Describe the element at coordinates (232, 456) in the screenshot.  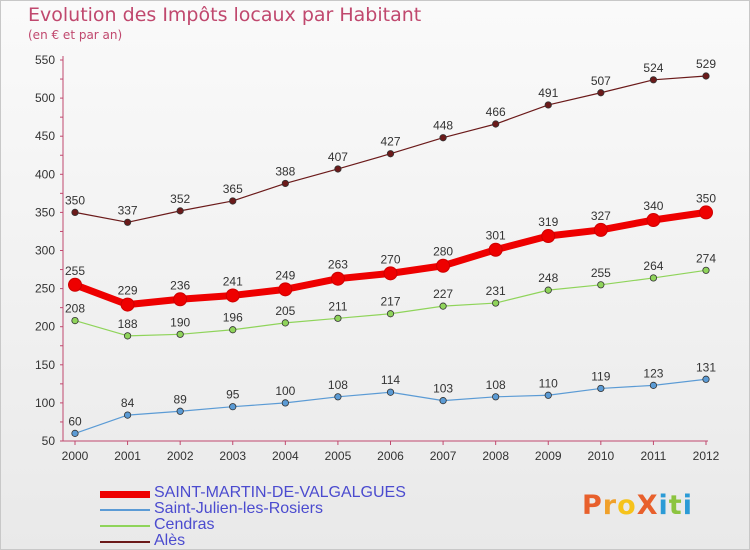
I see `x-tick-label: 2003` at that location.